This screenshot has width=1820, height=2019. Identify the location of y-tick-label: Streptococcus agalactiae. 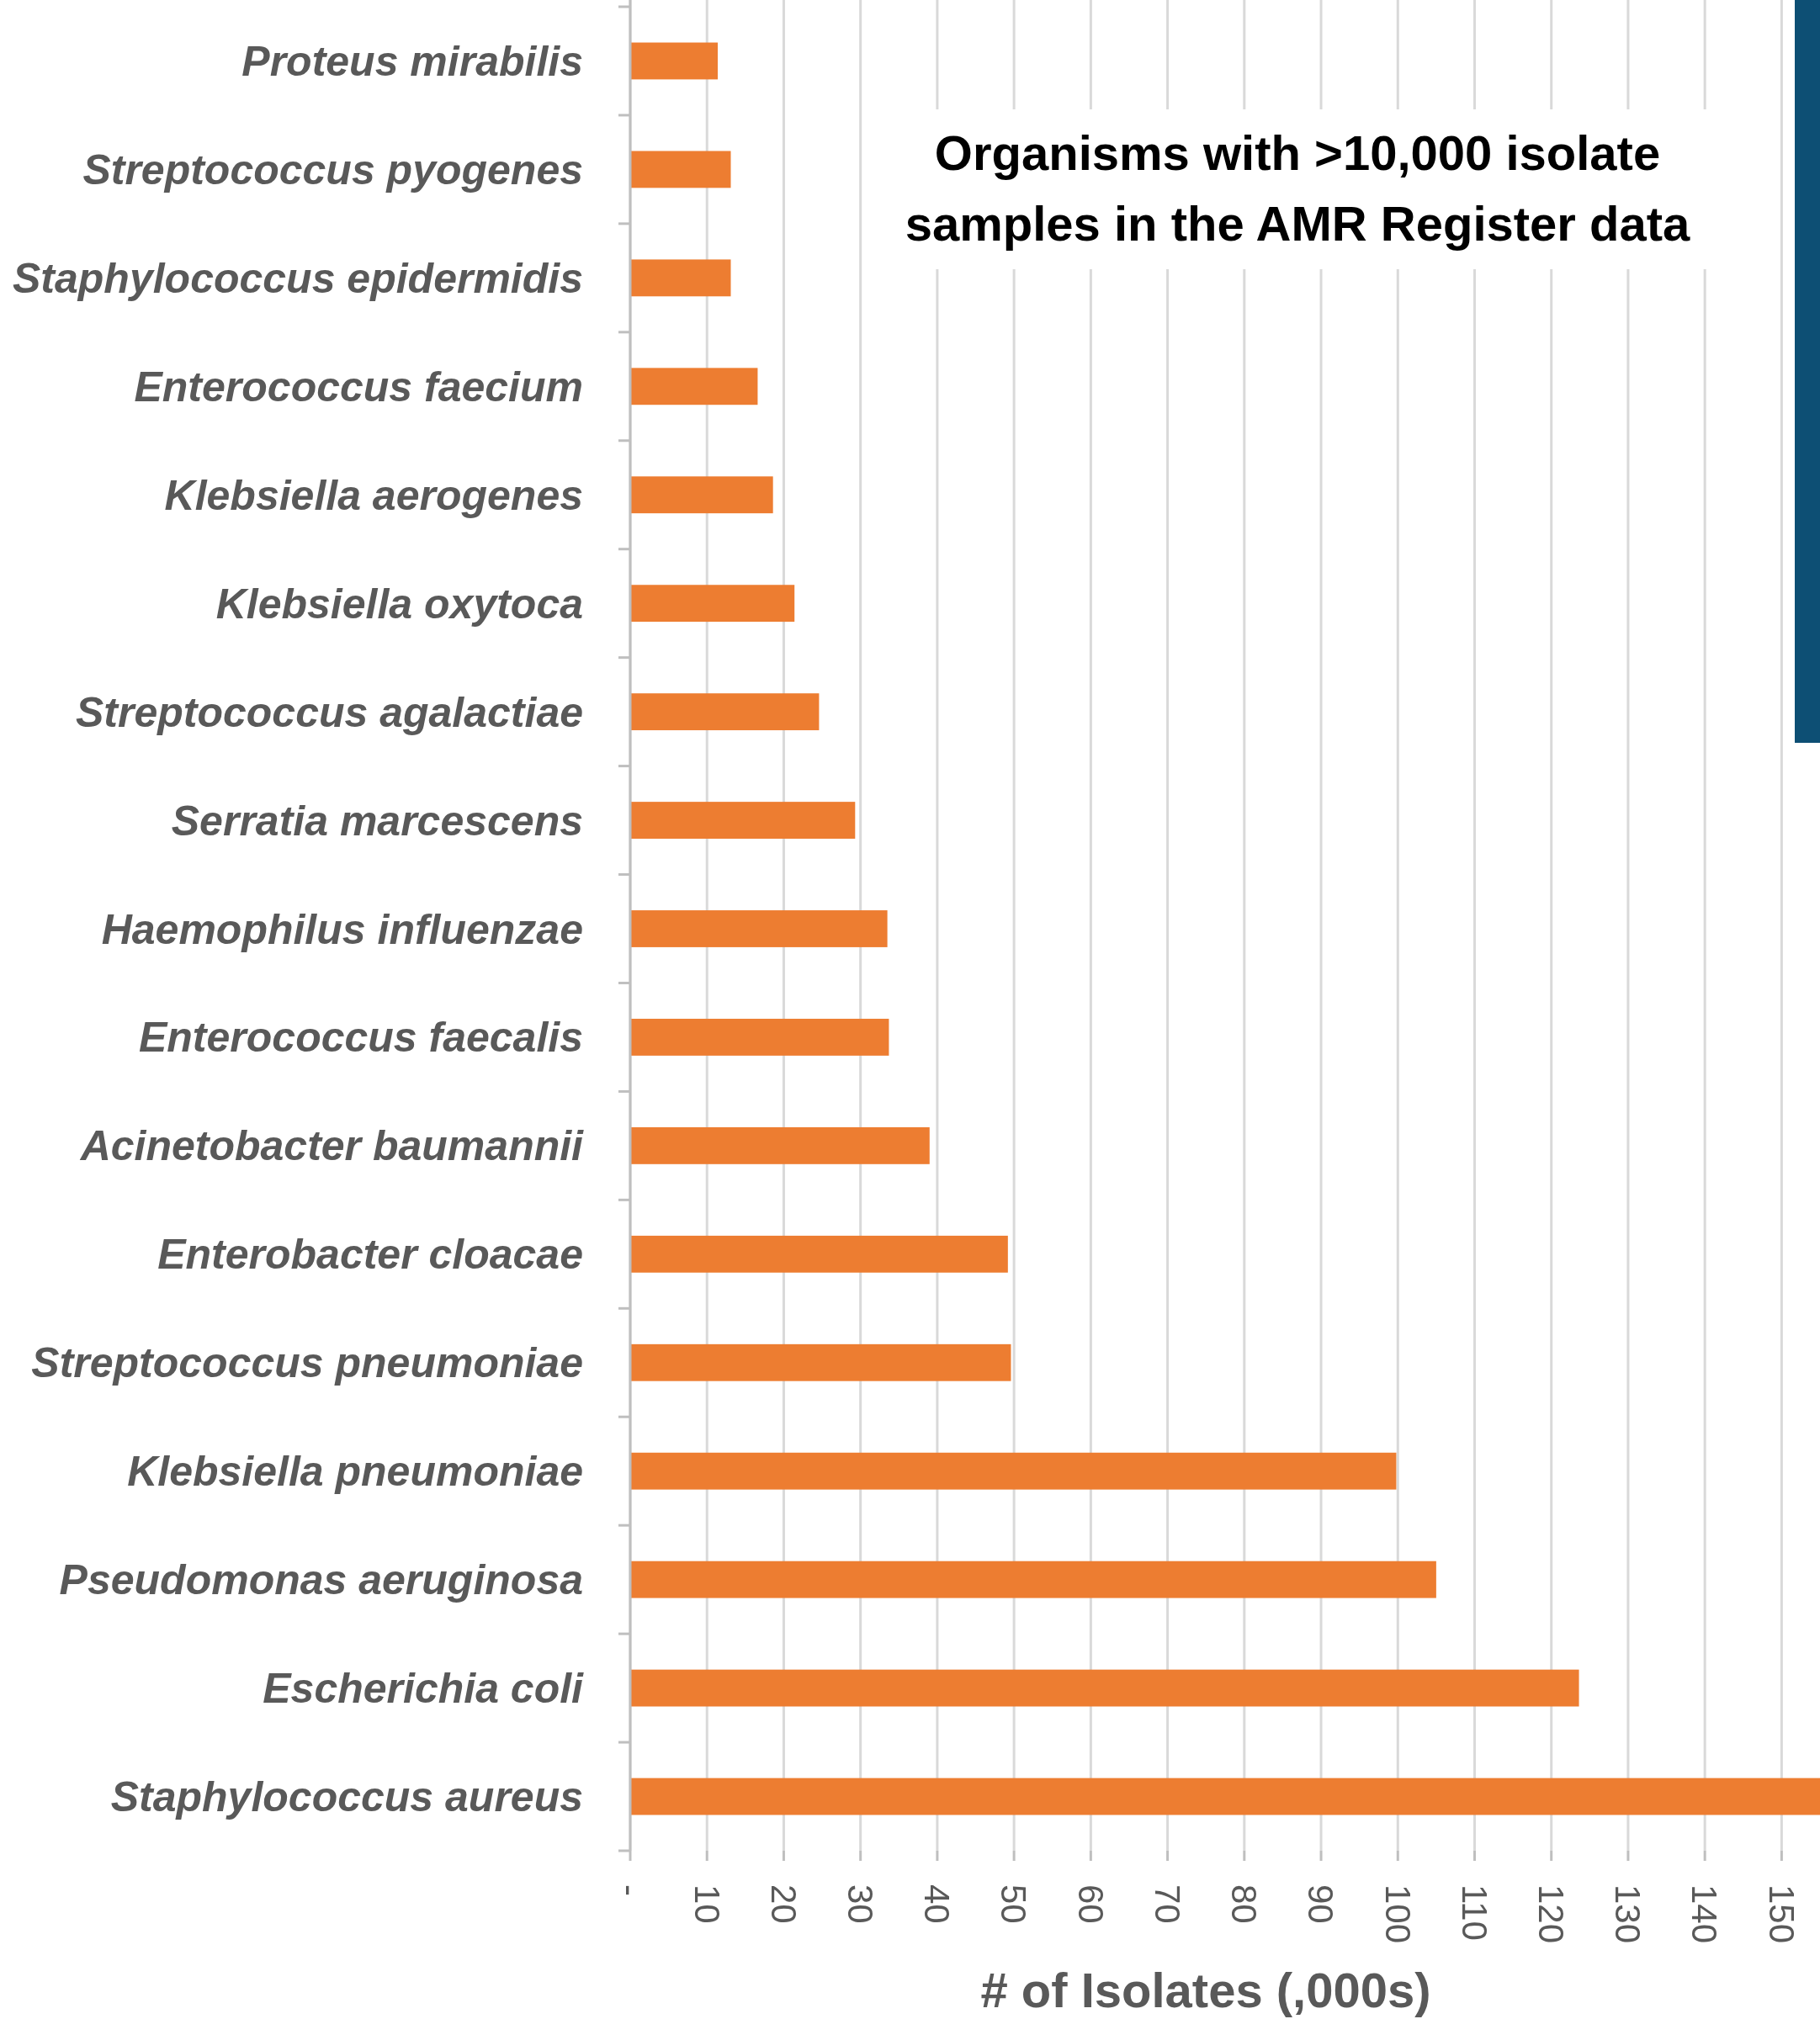
(329, 712).